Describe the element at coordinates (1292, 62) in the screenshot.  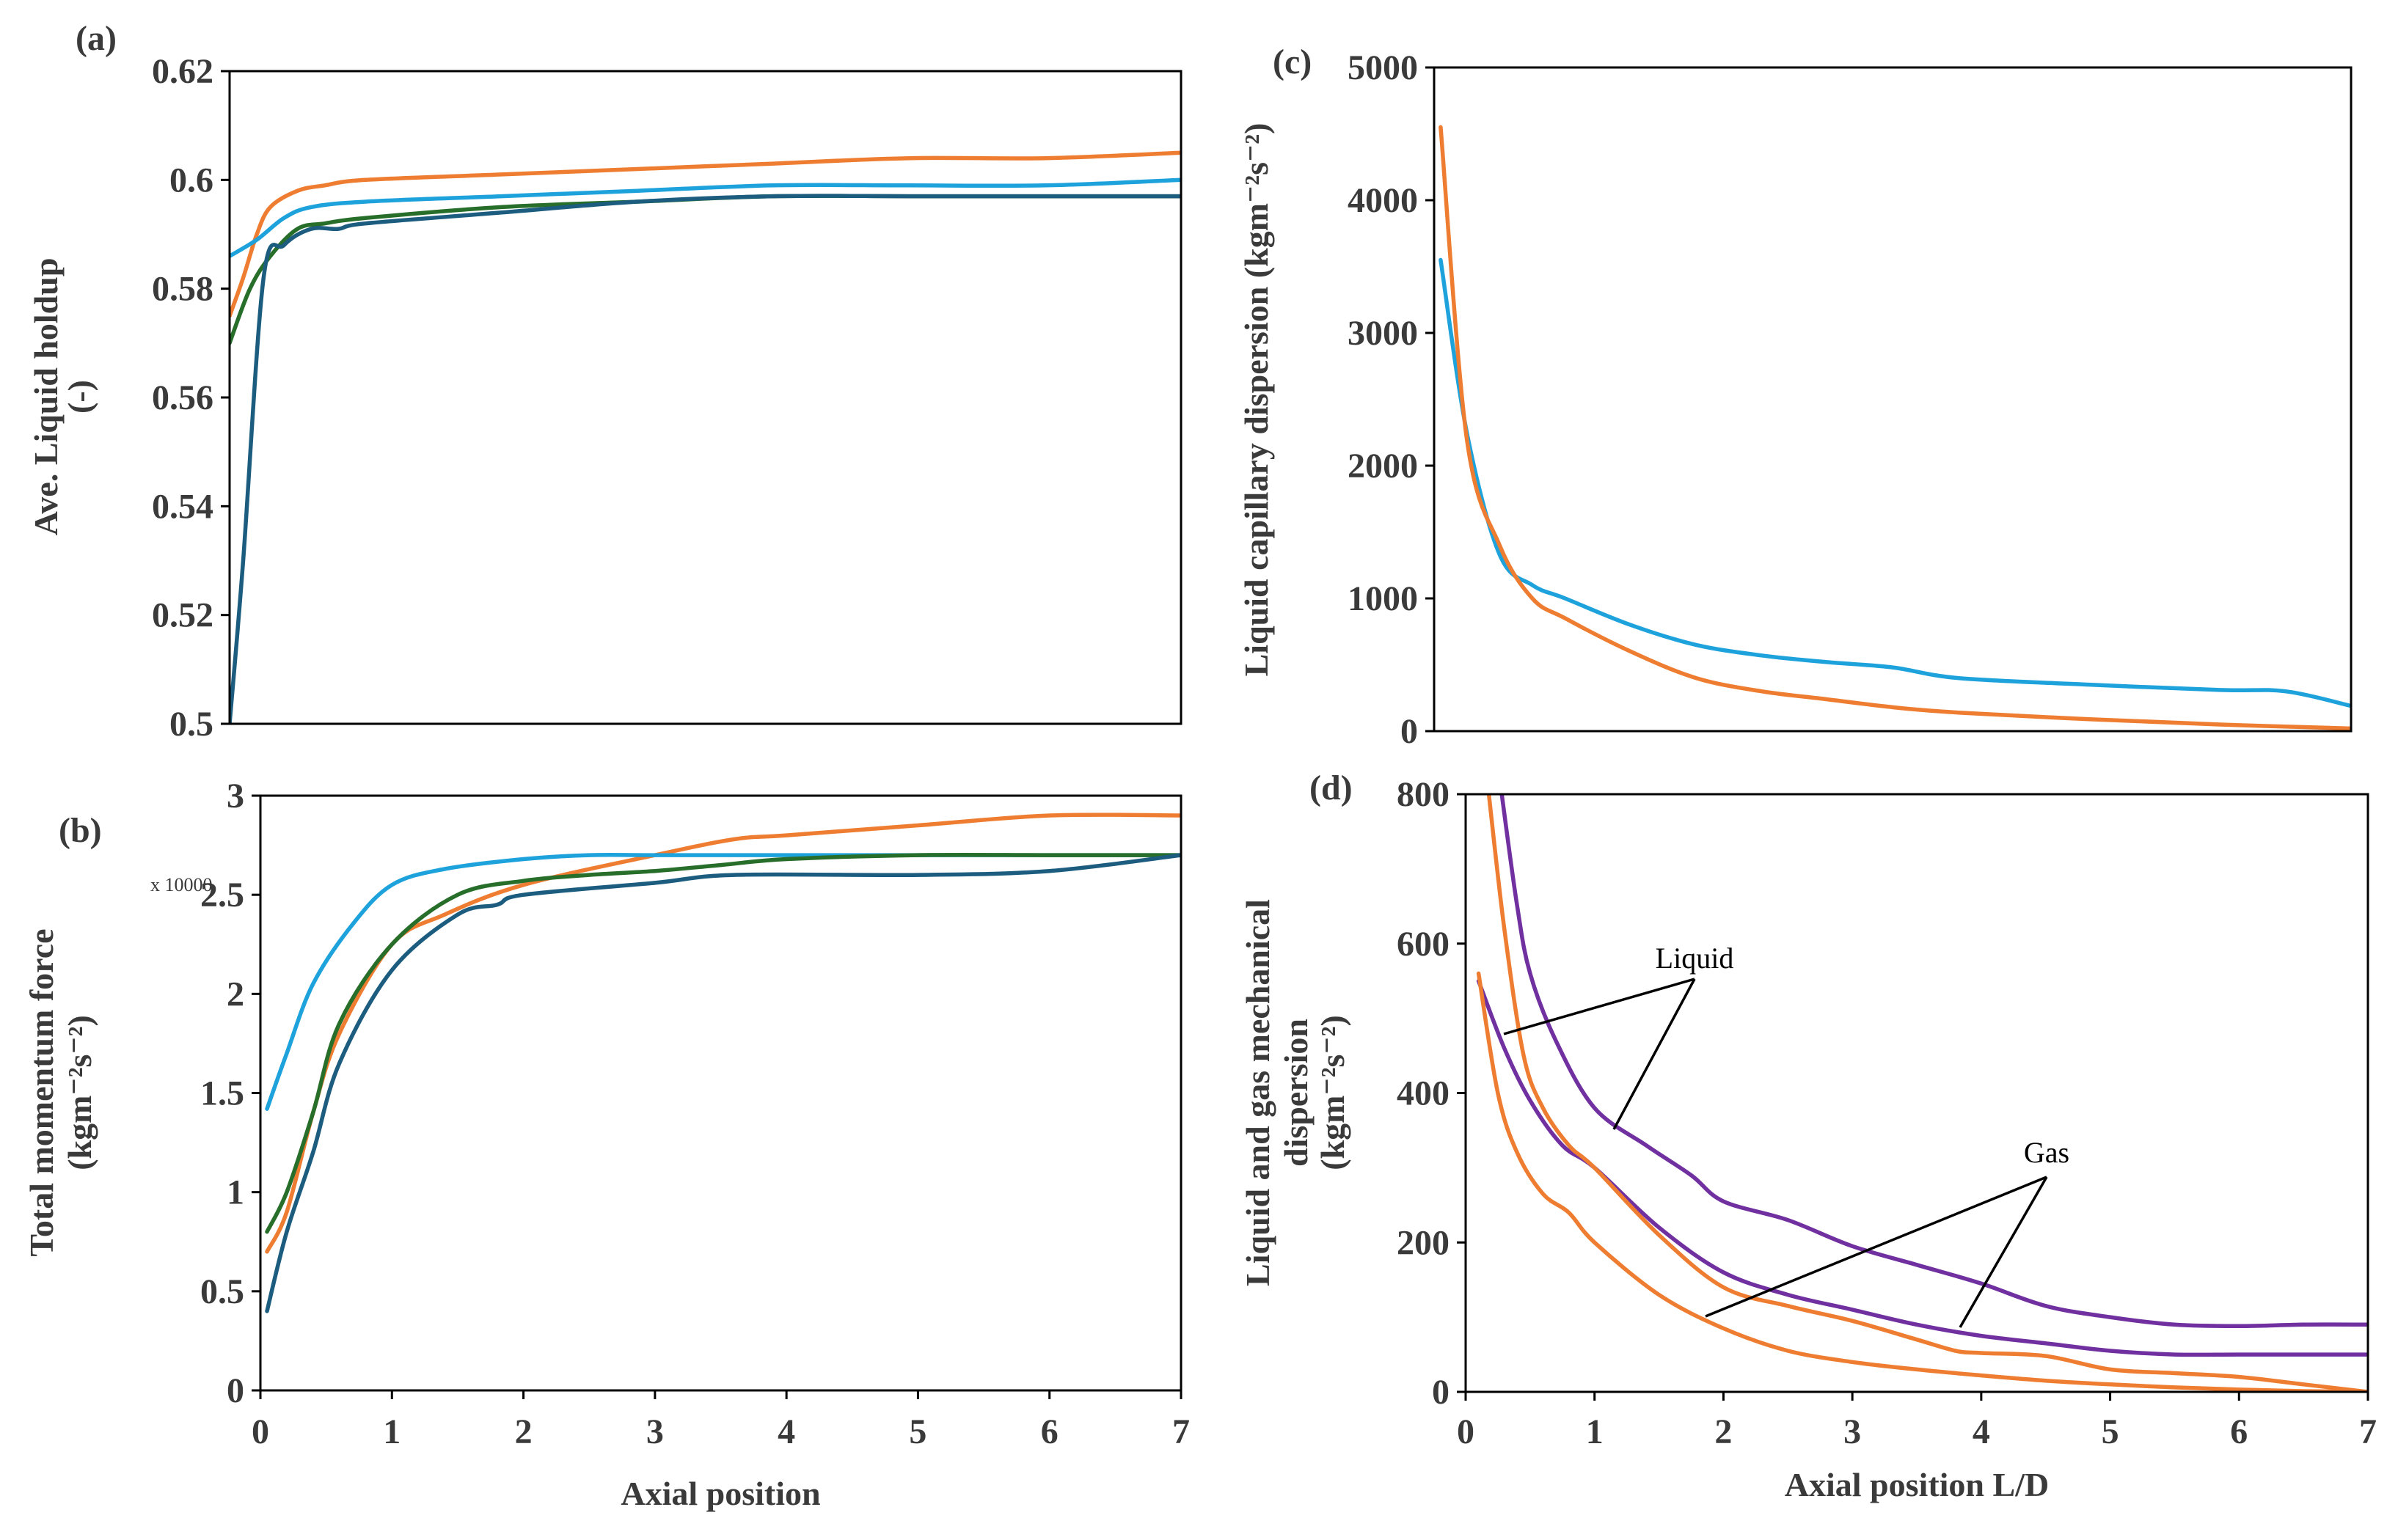
I see `panel-label: (c)` at that location.